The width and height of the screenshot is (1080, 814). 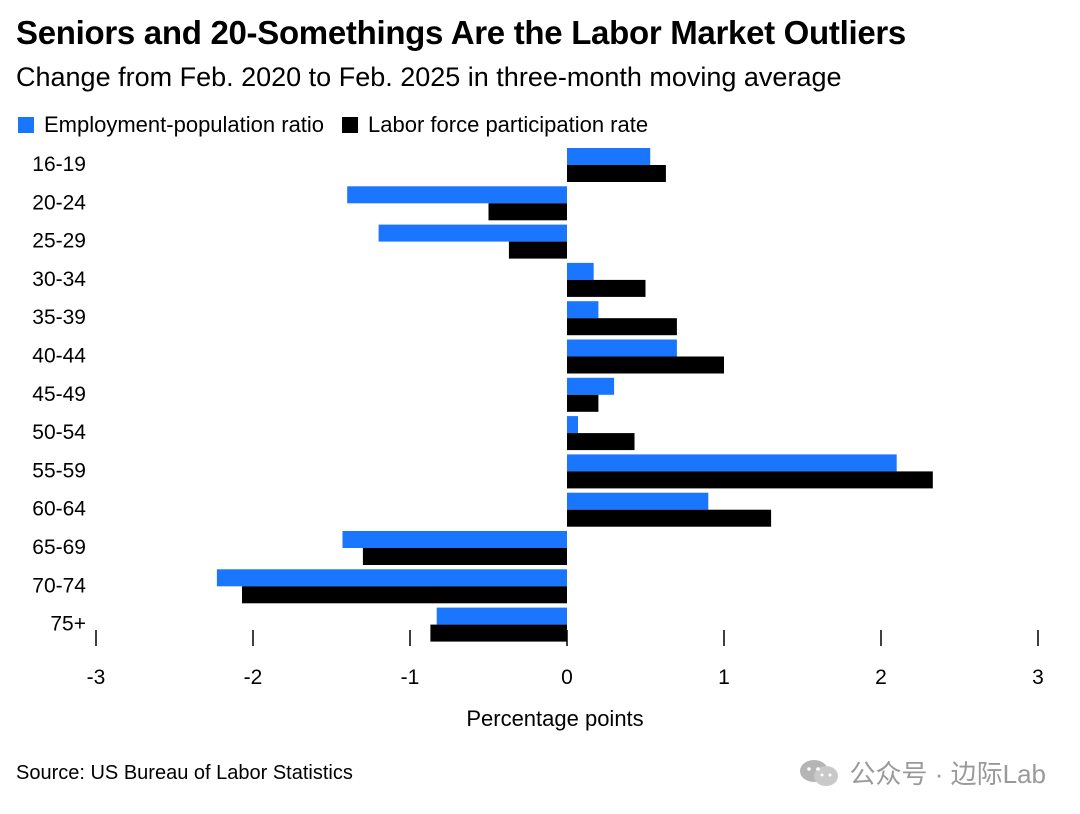 I want to click on category-label: 30-34, so click(x=59, y=279).